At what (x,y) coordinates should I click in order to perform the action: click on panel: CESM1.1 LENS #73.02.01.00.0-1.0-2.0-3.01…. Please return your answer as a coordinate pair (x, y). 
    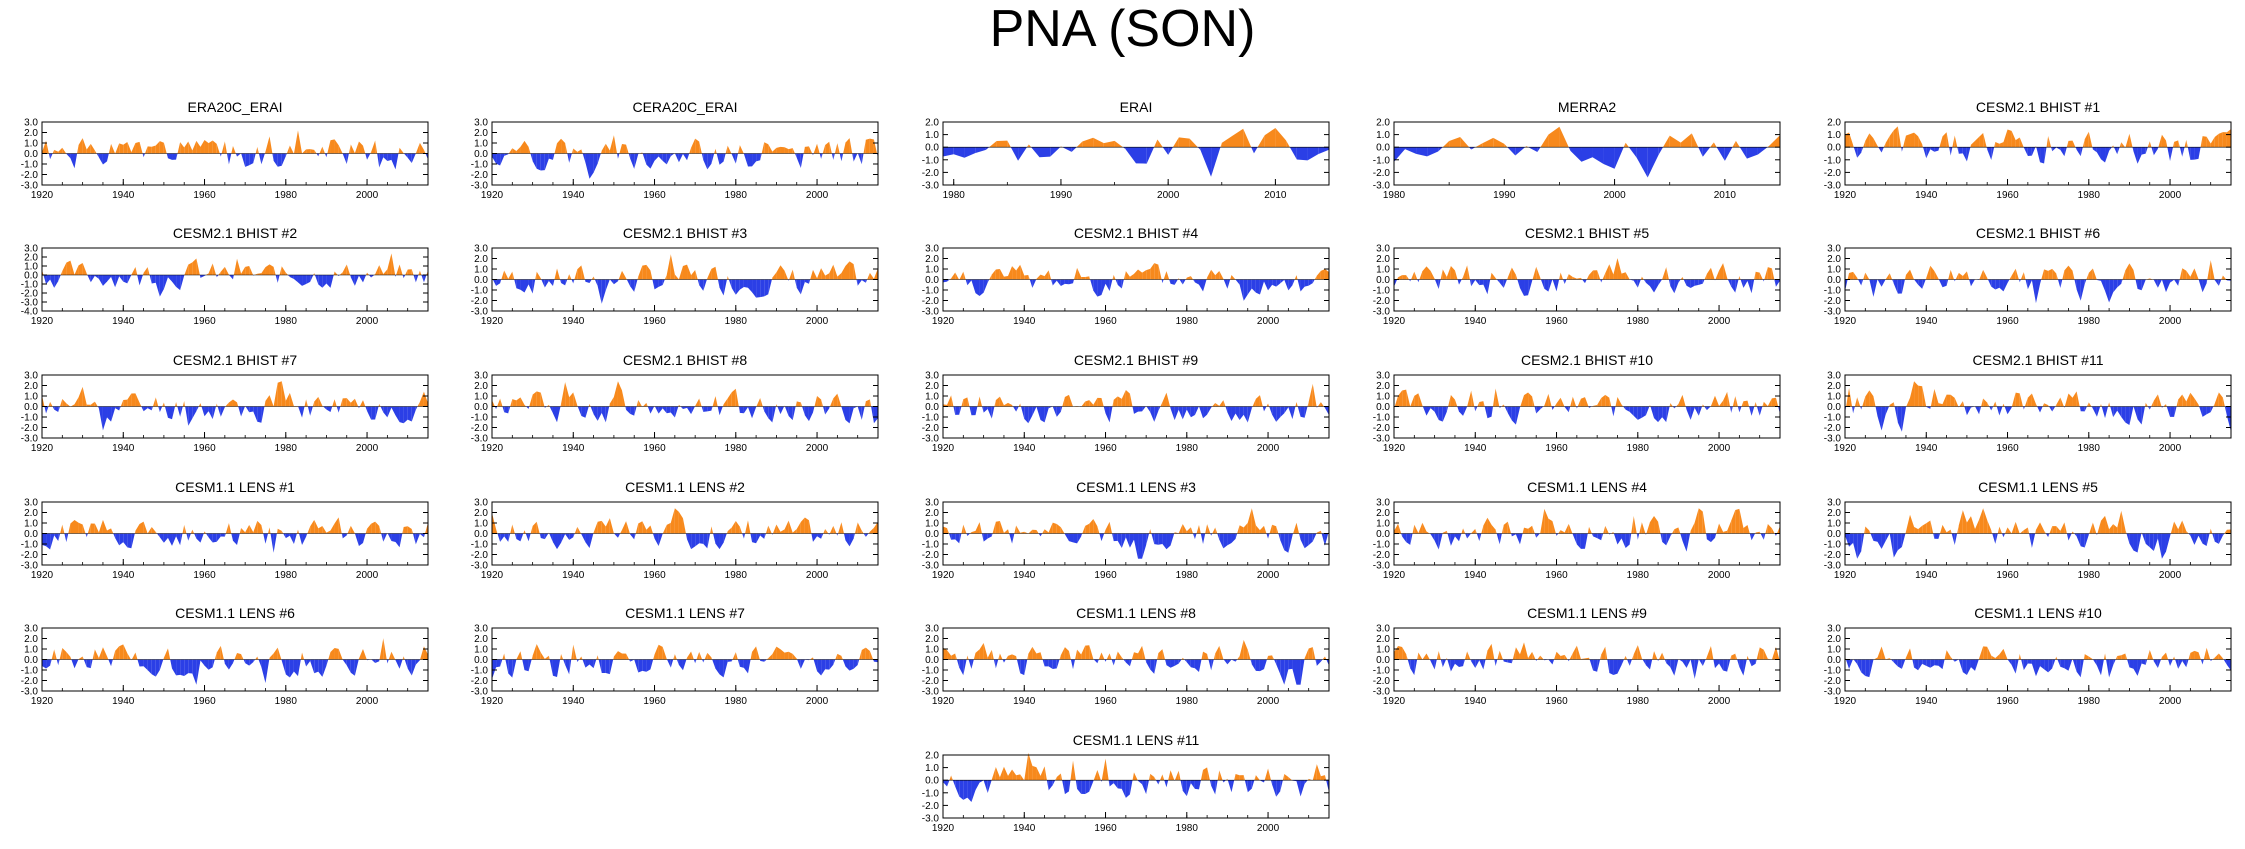
    Looking at the image, I should click on (675, 656).